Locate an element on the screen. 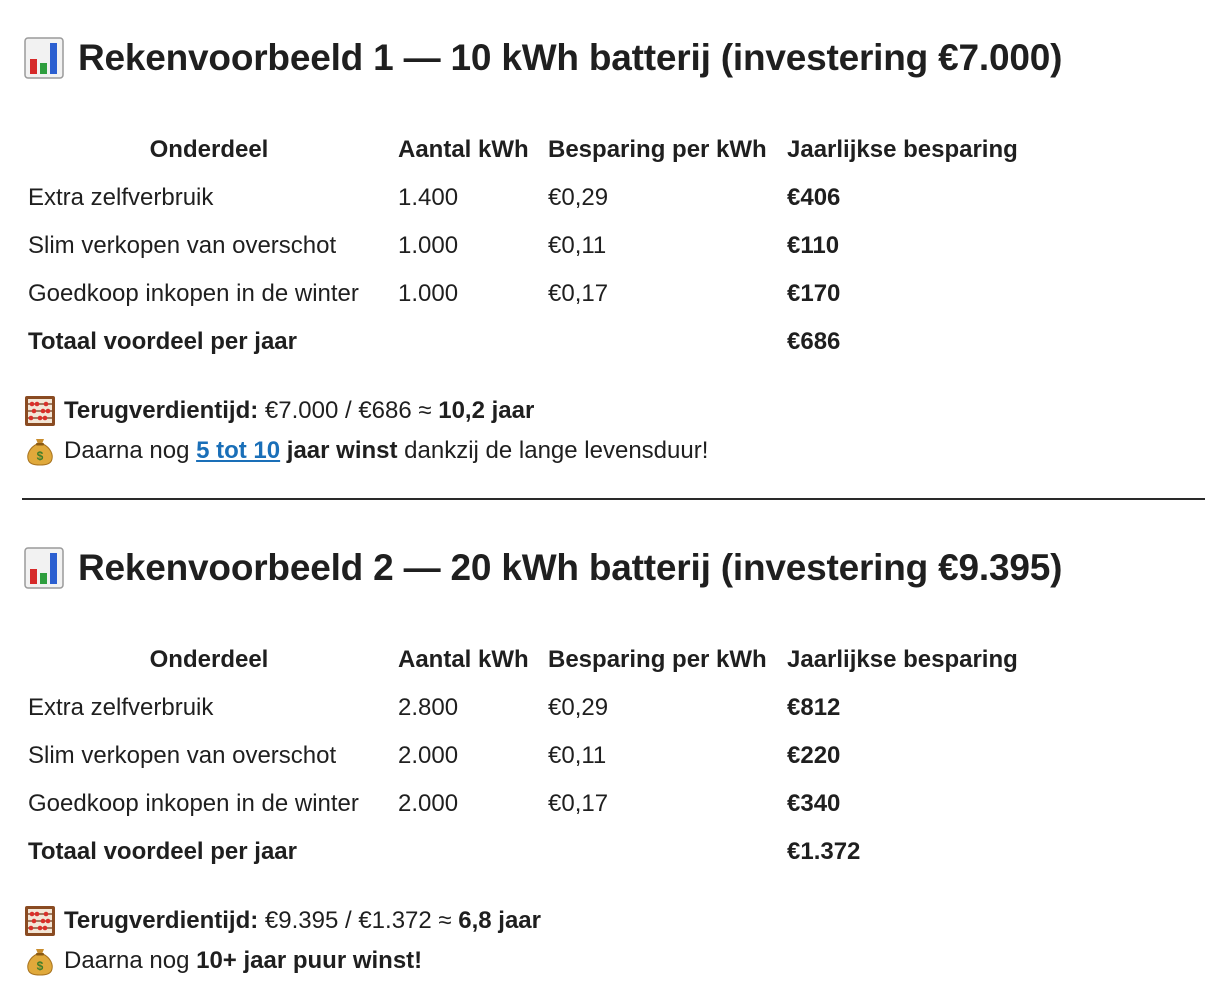  cell-yearly: €340 is located at coordinates (814, 803).